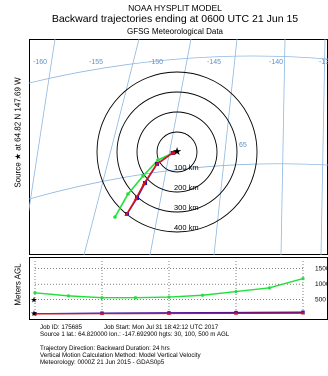 Image resolution: width=328 pixels, height=376 pixels. What do you see at coordinates (243, 145) in the screenshot?
I see `latitude-label: 65` at bounding box center [243, 145].